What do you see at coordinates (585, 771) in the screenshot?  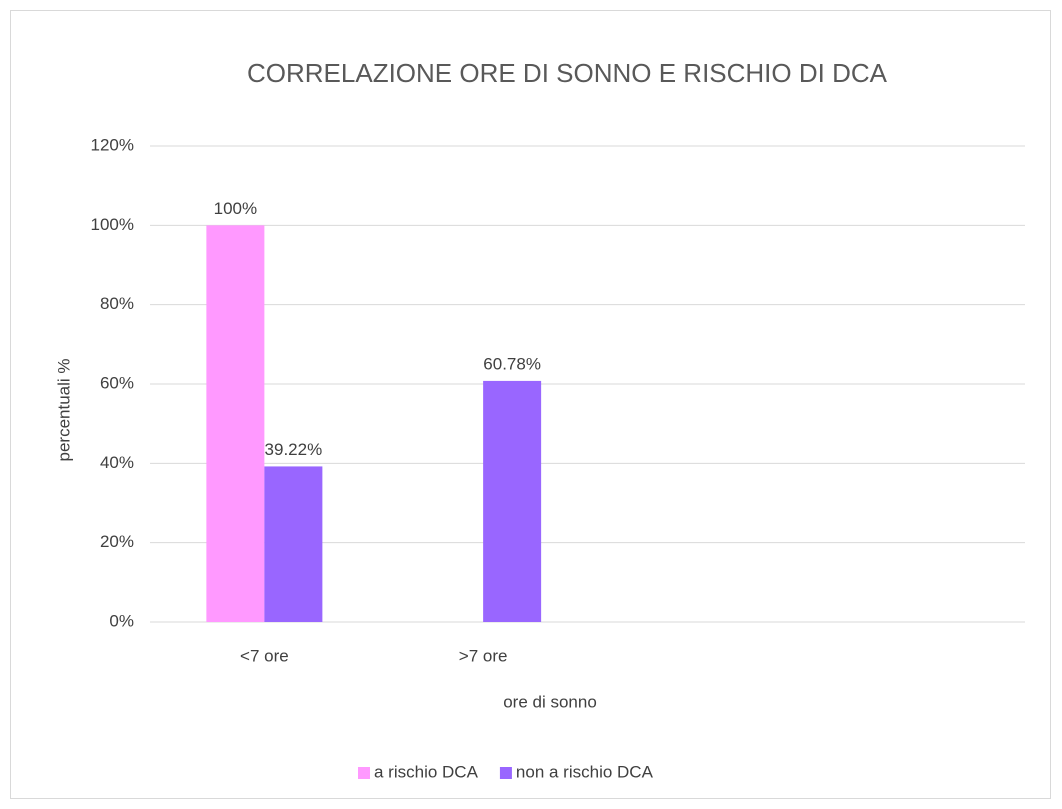 I see `legend-label: non a rischio DCA` at bounding box center [585, 771].